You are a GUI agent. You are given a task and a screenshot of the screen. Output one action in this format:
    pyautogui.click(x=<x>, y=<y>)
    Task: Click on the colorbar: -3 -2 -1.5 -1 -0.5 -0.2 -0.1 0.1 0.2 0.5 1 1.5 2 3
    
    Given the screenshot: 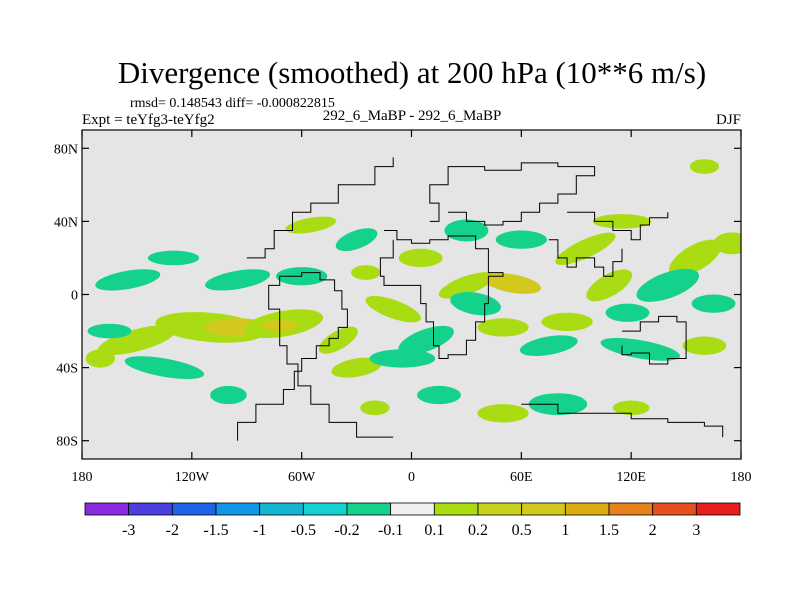 What is the action you would take?
    pyautogui.click(x=412, y=520)
    